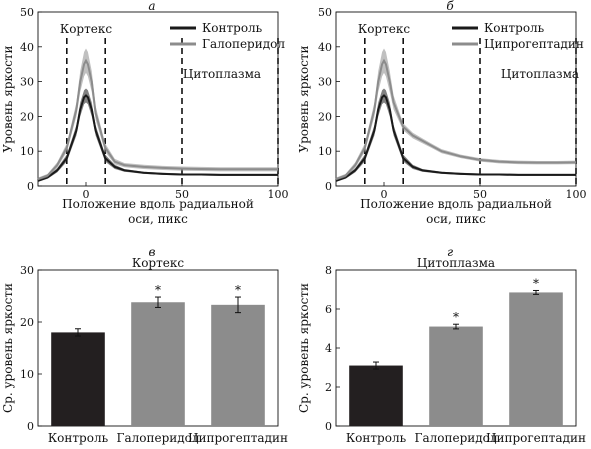 Image resolution: width=591 pixels, height=449 pixels. Describe the element at coordinates (151, 6) in the screenshot. I see `panel-letter: а` at that location.